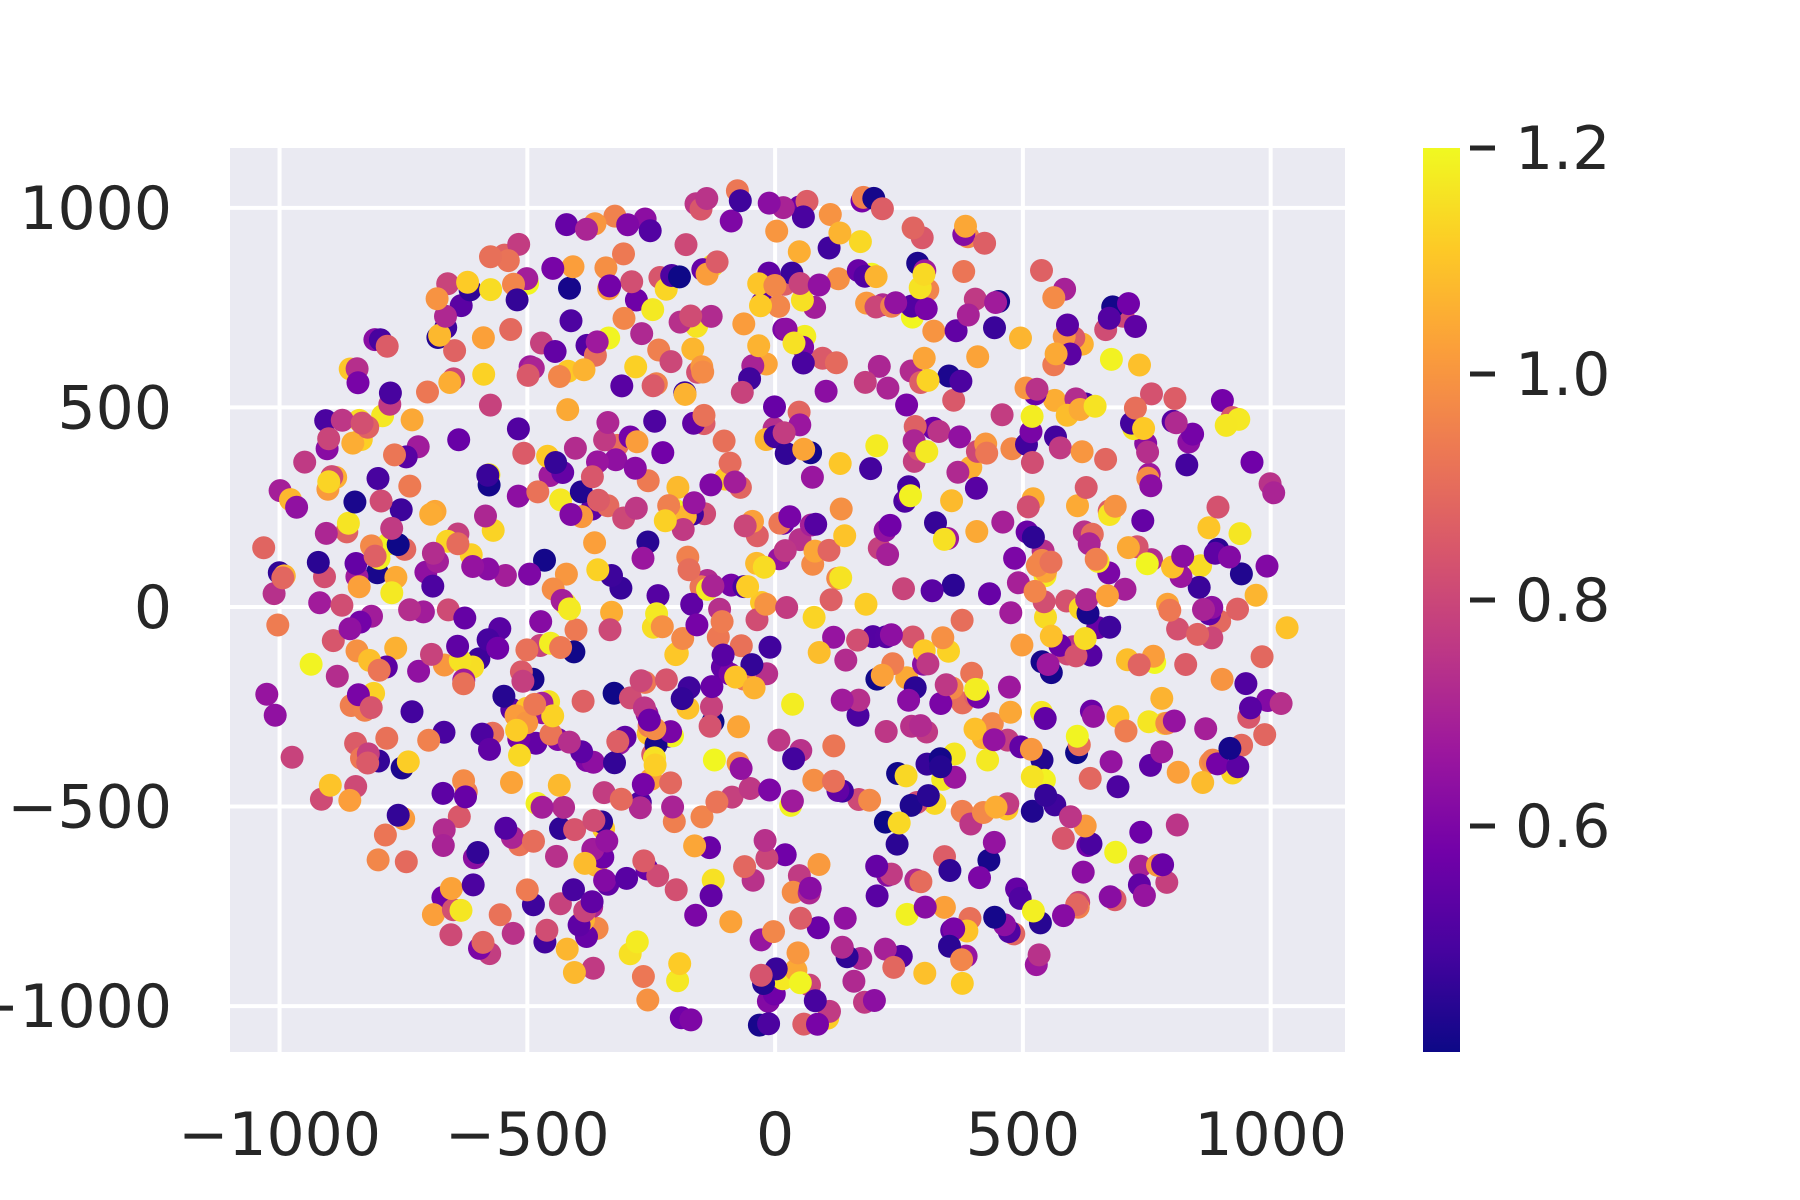 Image resolution: width=1800 pixels, height=1200 pixels. Describe the element at coordinates (279, 1135) in the screenshot. I see `x-tick-label: −1000` at that location.